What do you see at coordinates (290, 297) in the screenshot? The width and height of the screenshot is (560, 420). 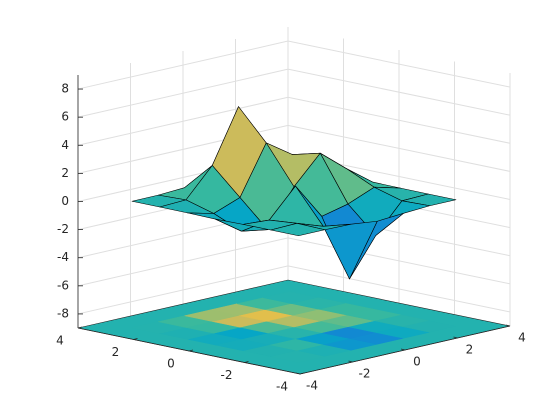 I see `floor-cell` at bounding box center [290, 297].